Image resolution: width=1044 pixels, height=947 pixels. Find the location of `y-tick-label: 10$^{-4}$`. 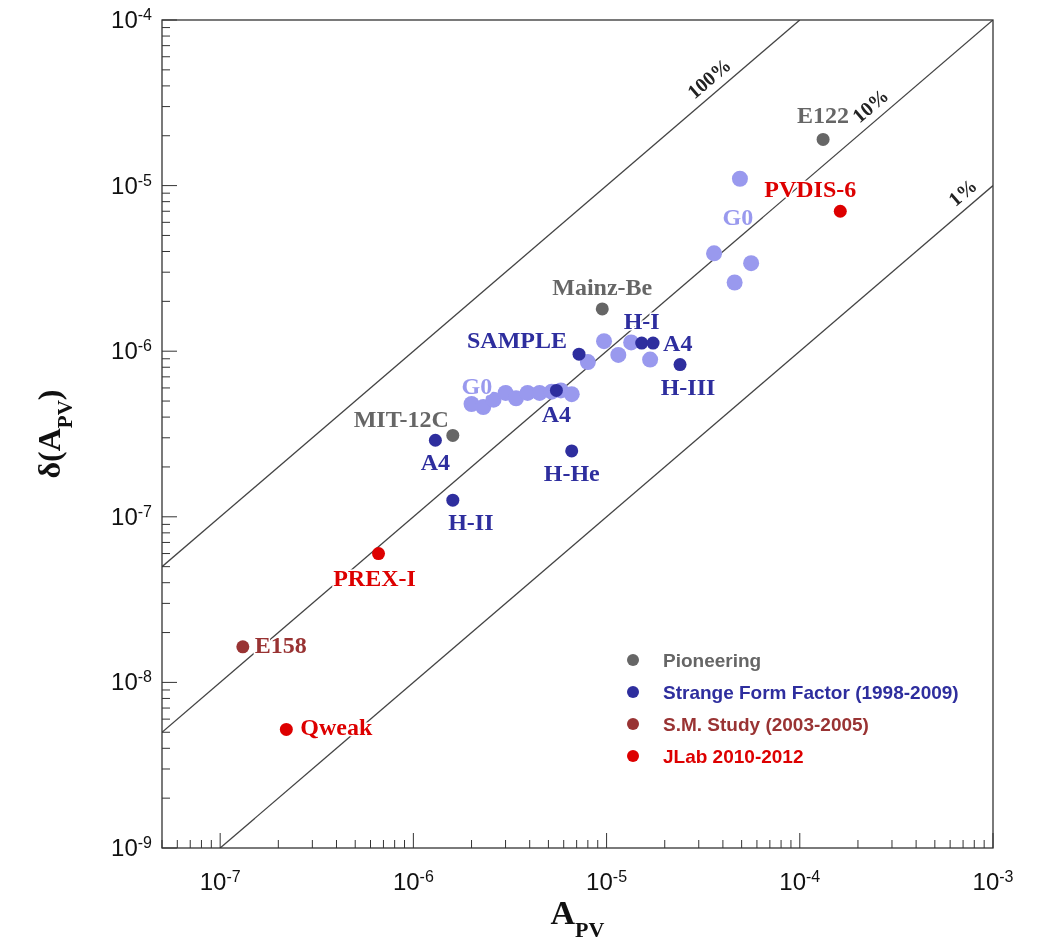

y-tick-label: 10$^{-4}$ is located at coordinates (132, 19).